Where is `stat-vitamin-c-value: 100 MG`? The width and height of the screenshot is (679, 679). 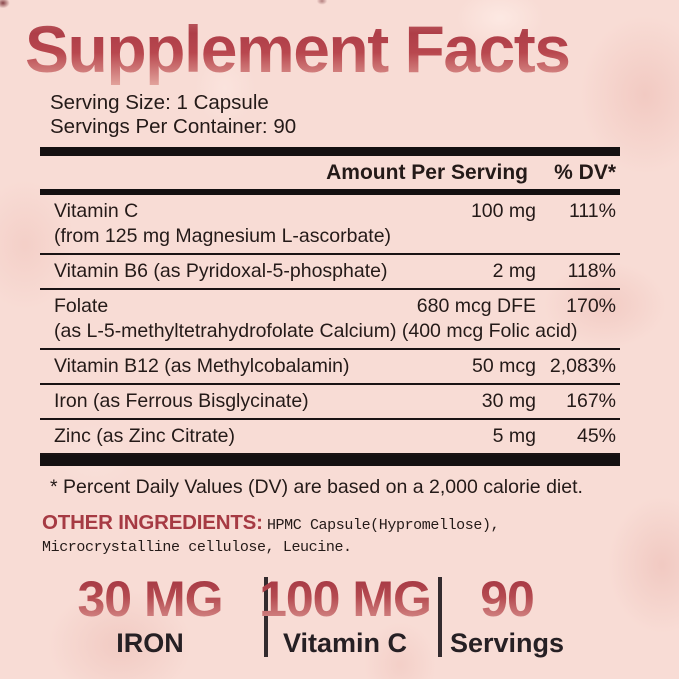 stat-vitamin-c-value: 100 MG is located at coordinates (345, 599).